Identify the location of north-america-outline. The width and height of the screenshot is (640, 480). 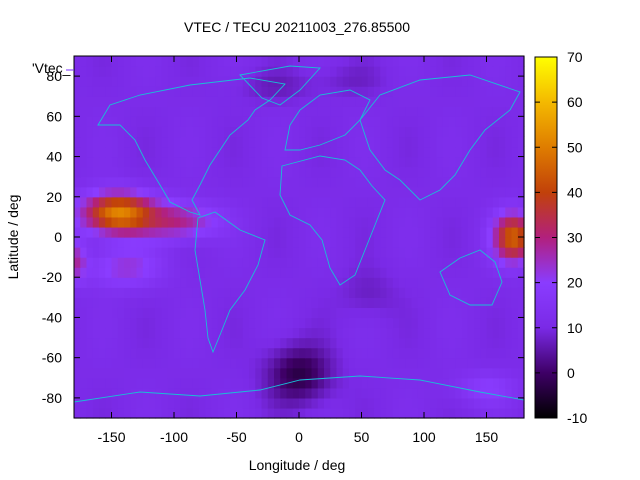
(191, 146).